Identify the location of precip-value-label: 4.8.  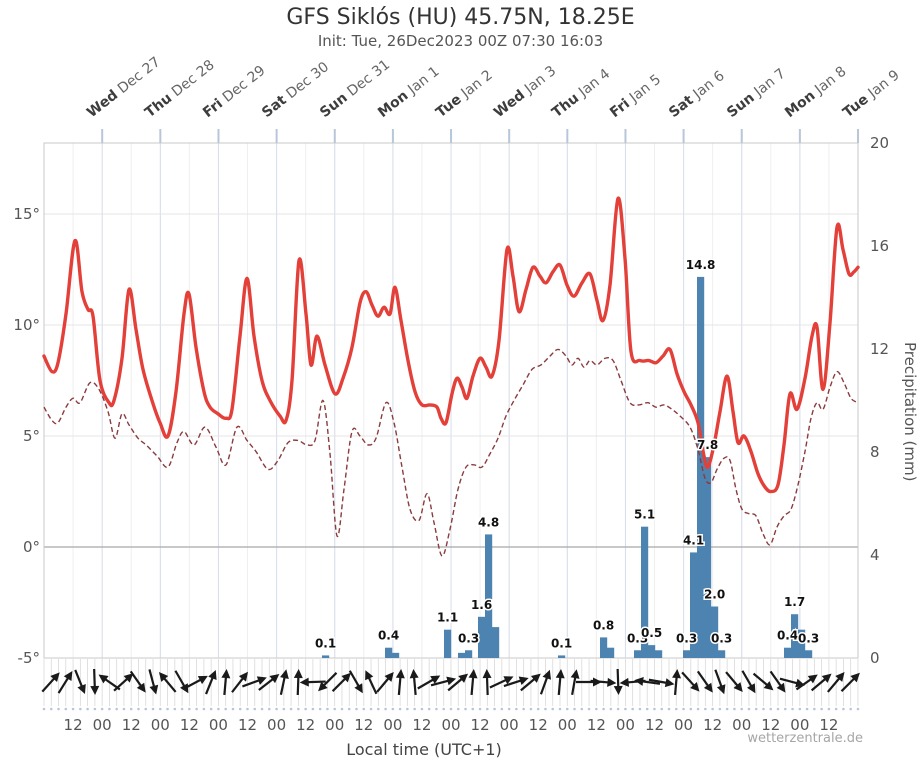
(488, 522).